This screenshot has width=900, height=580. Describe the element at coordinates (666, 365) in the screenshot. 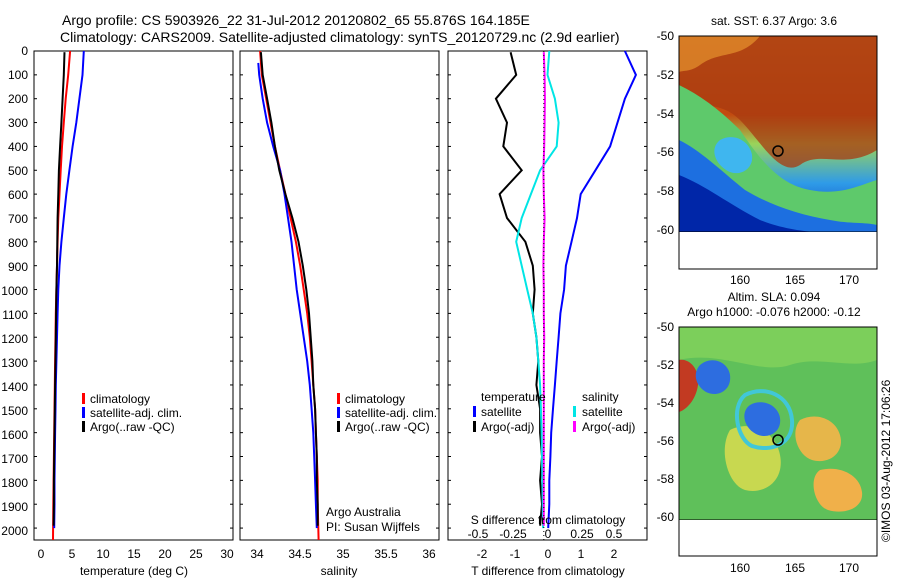

I see `sla-lat-tick-52: -52` at that location.